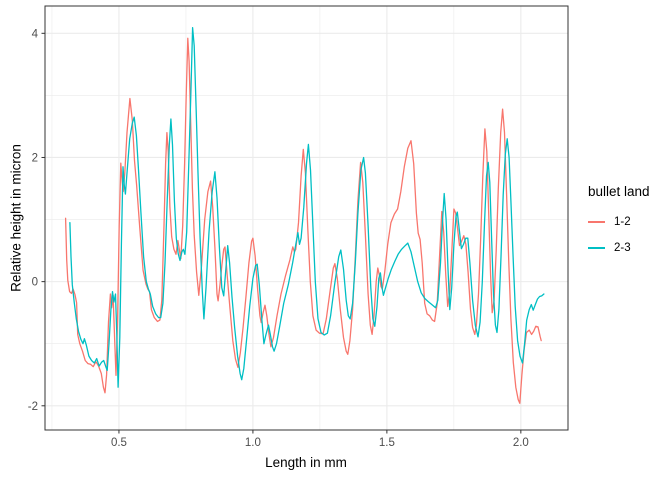  What do you see at coordinates (16, 218) in the screenshot?
I see `y-axis-title: Relative height in micron` at bounding box center [16, 218].